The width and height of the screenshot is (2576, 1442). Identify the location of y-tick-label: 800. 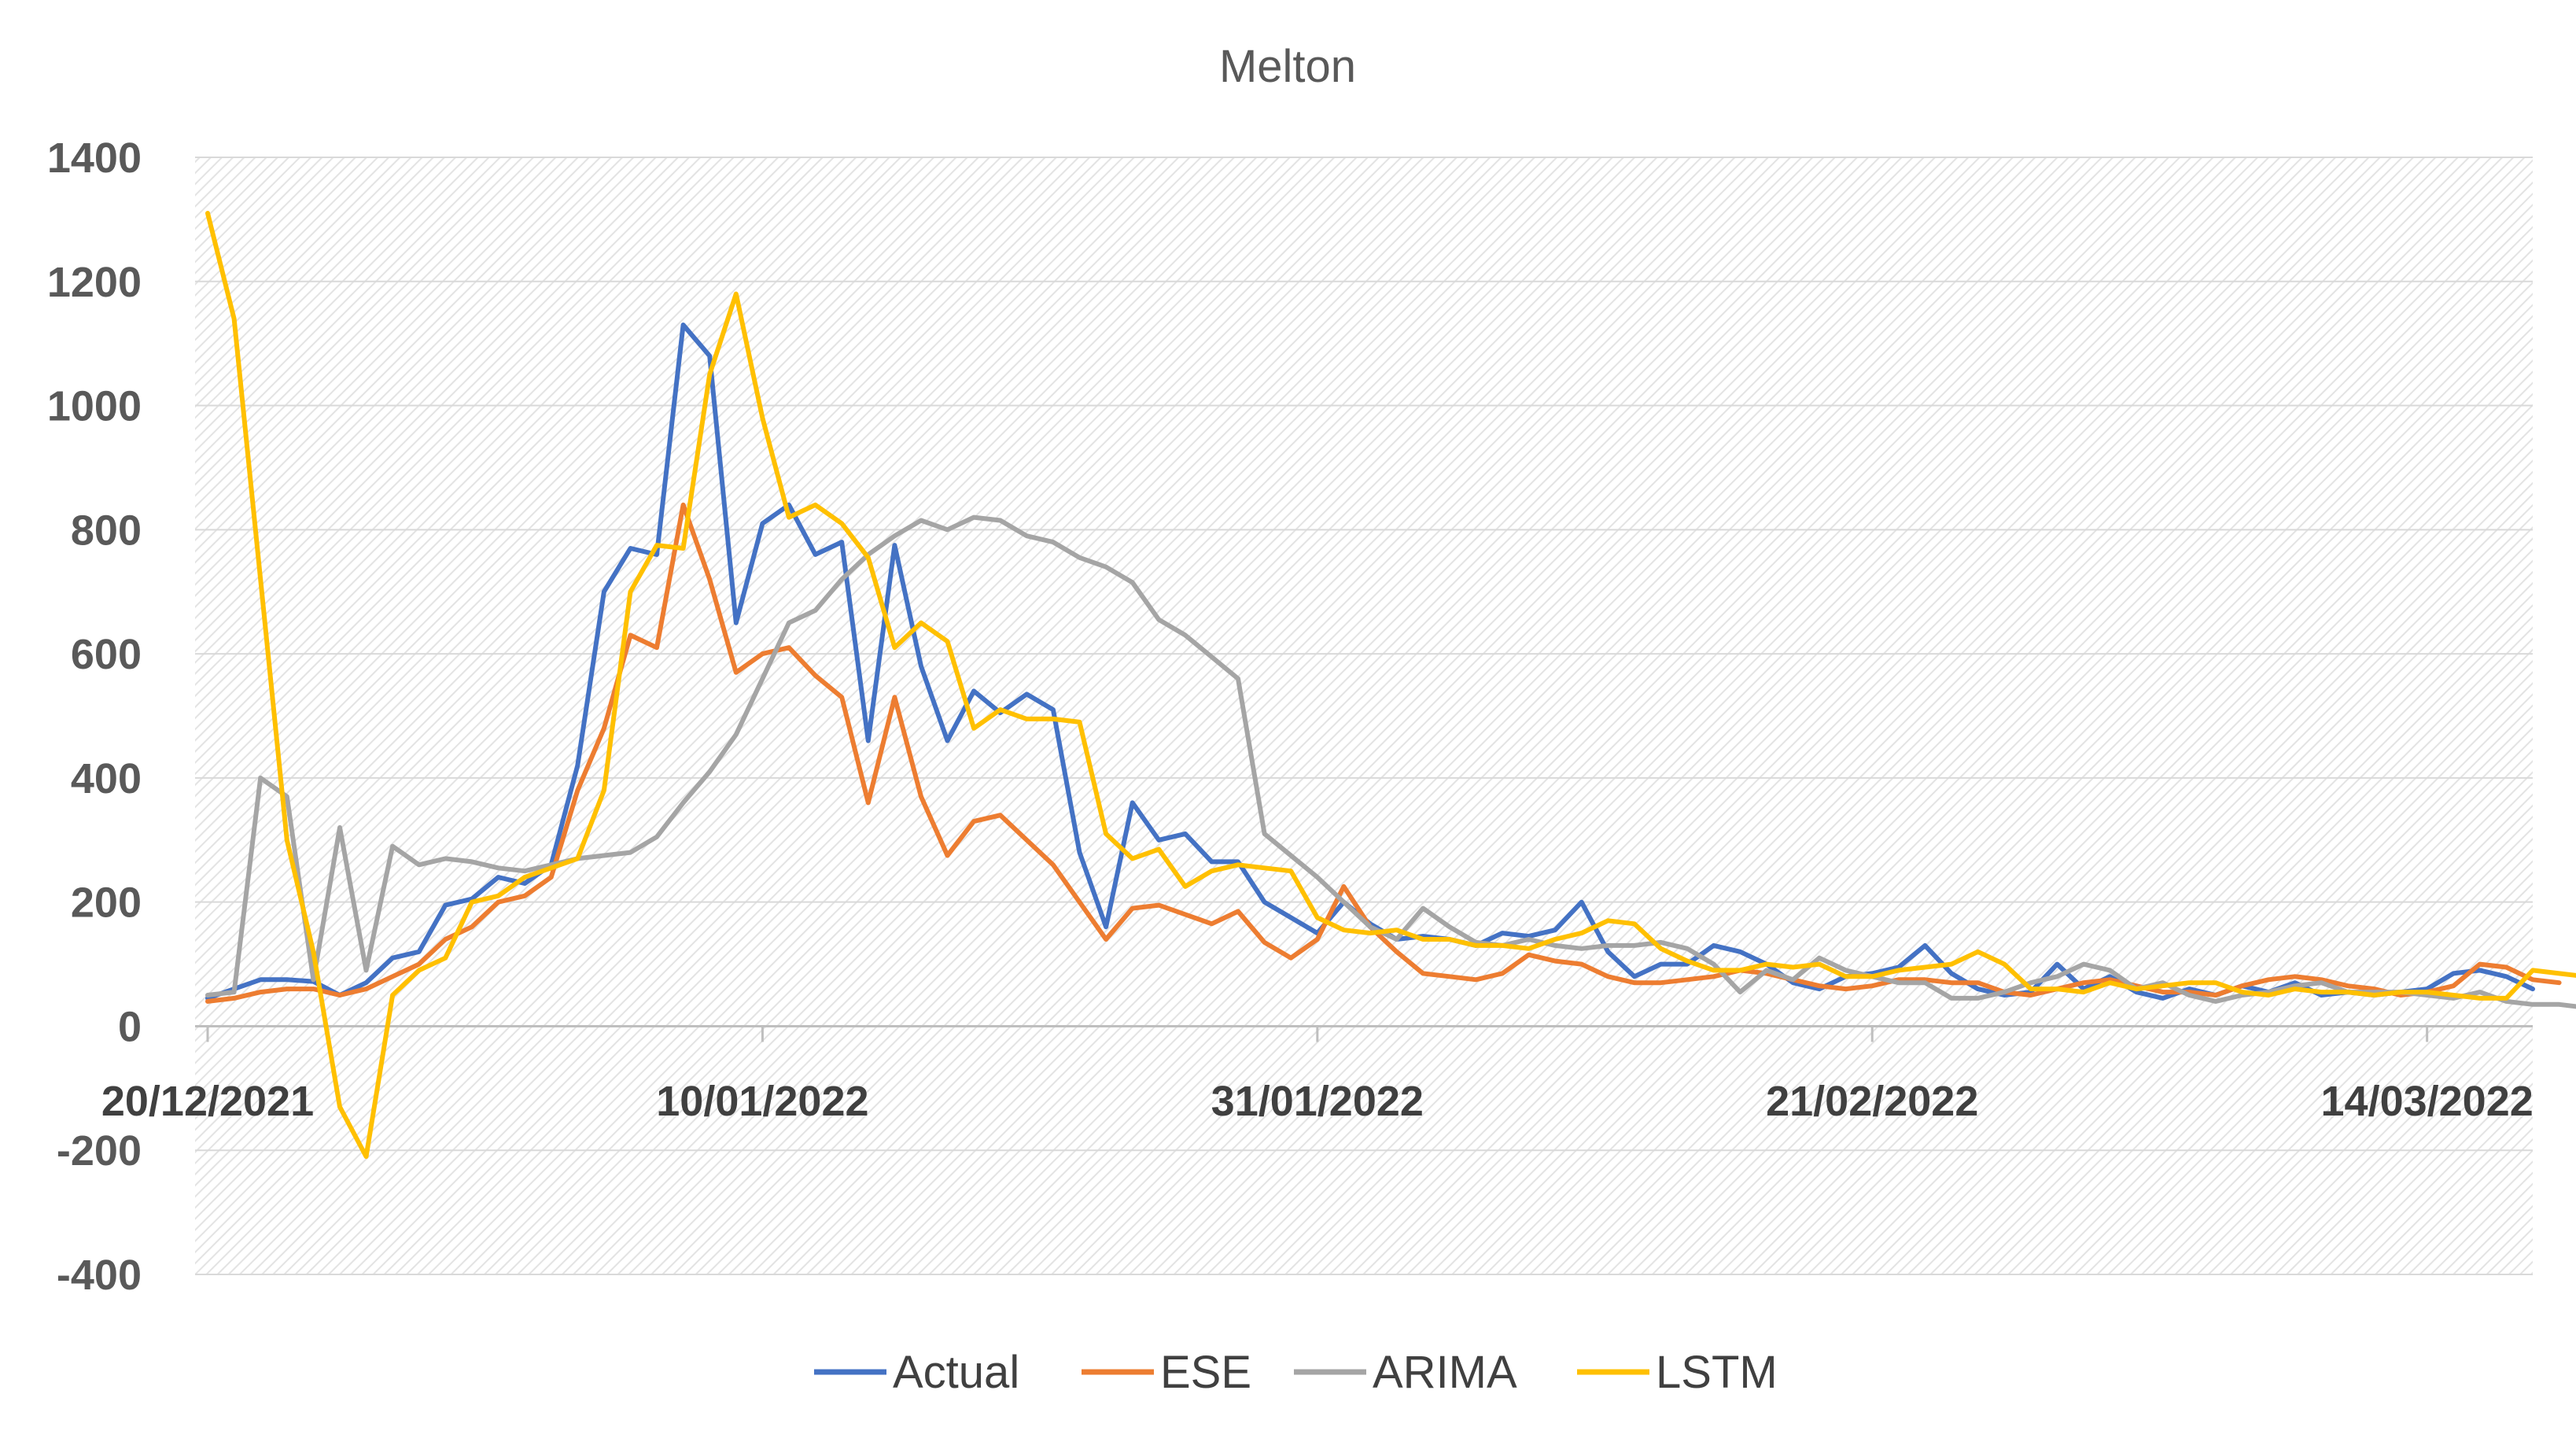
(106, 530).